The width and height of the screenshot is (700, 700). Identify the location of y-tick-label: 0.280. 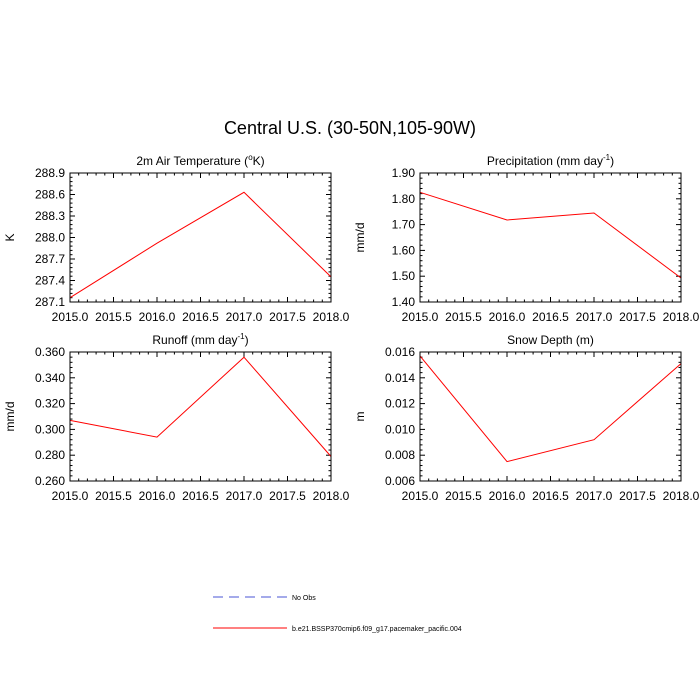
(50, 455).